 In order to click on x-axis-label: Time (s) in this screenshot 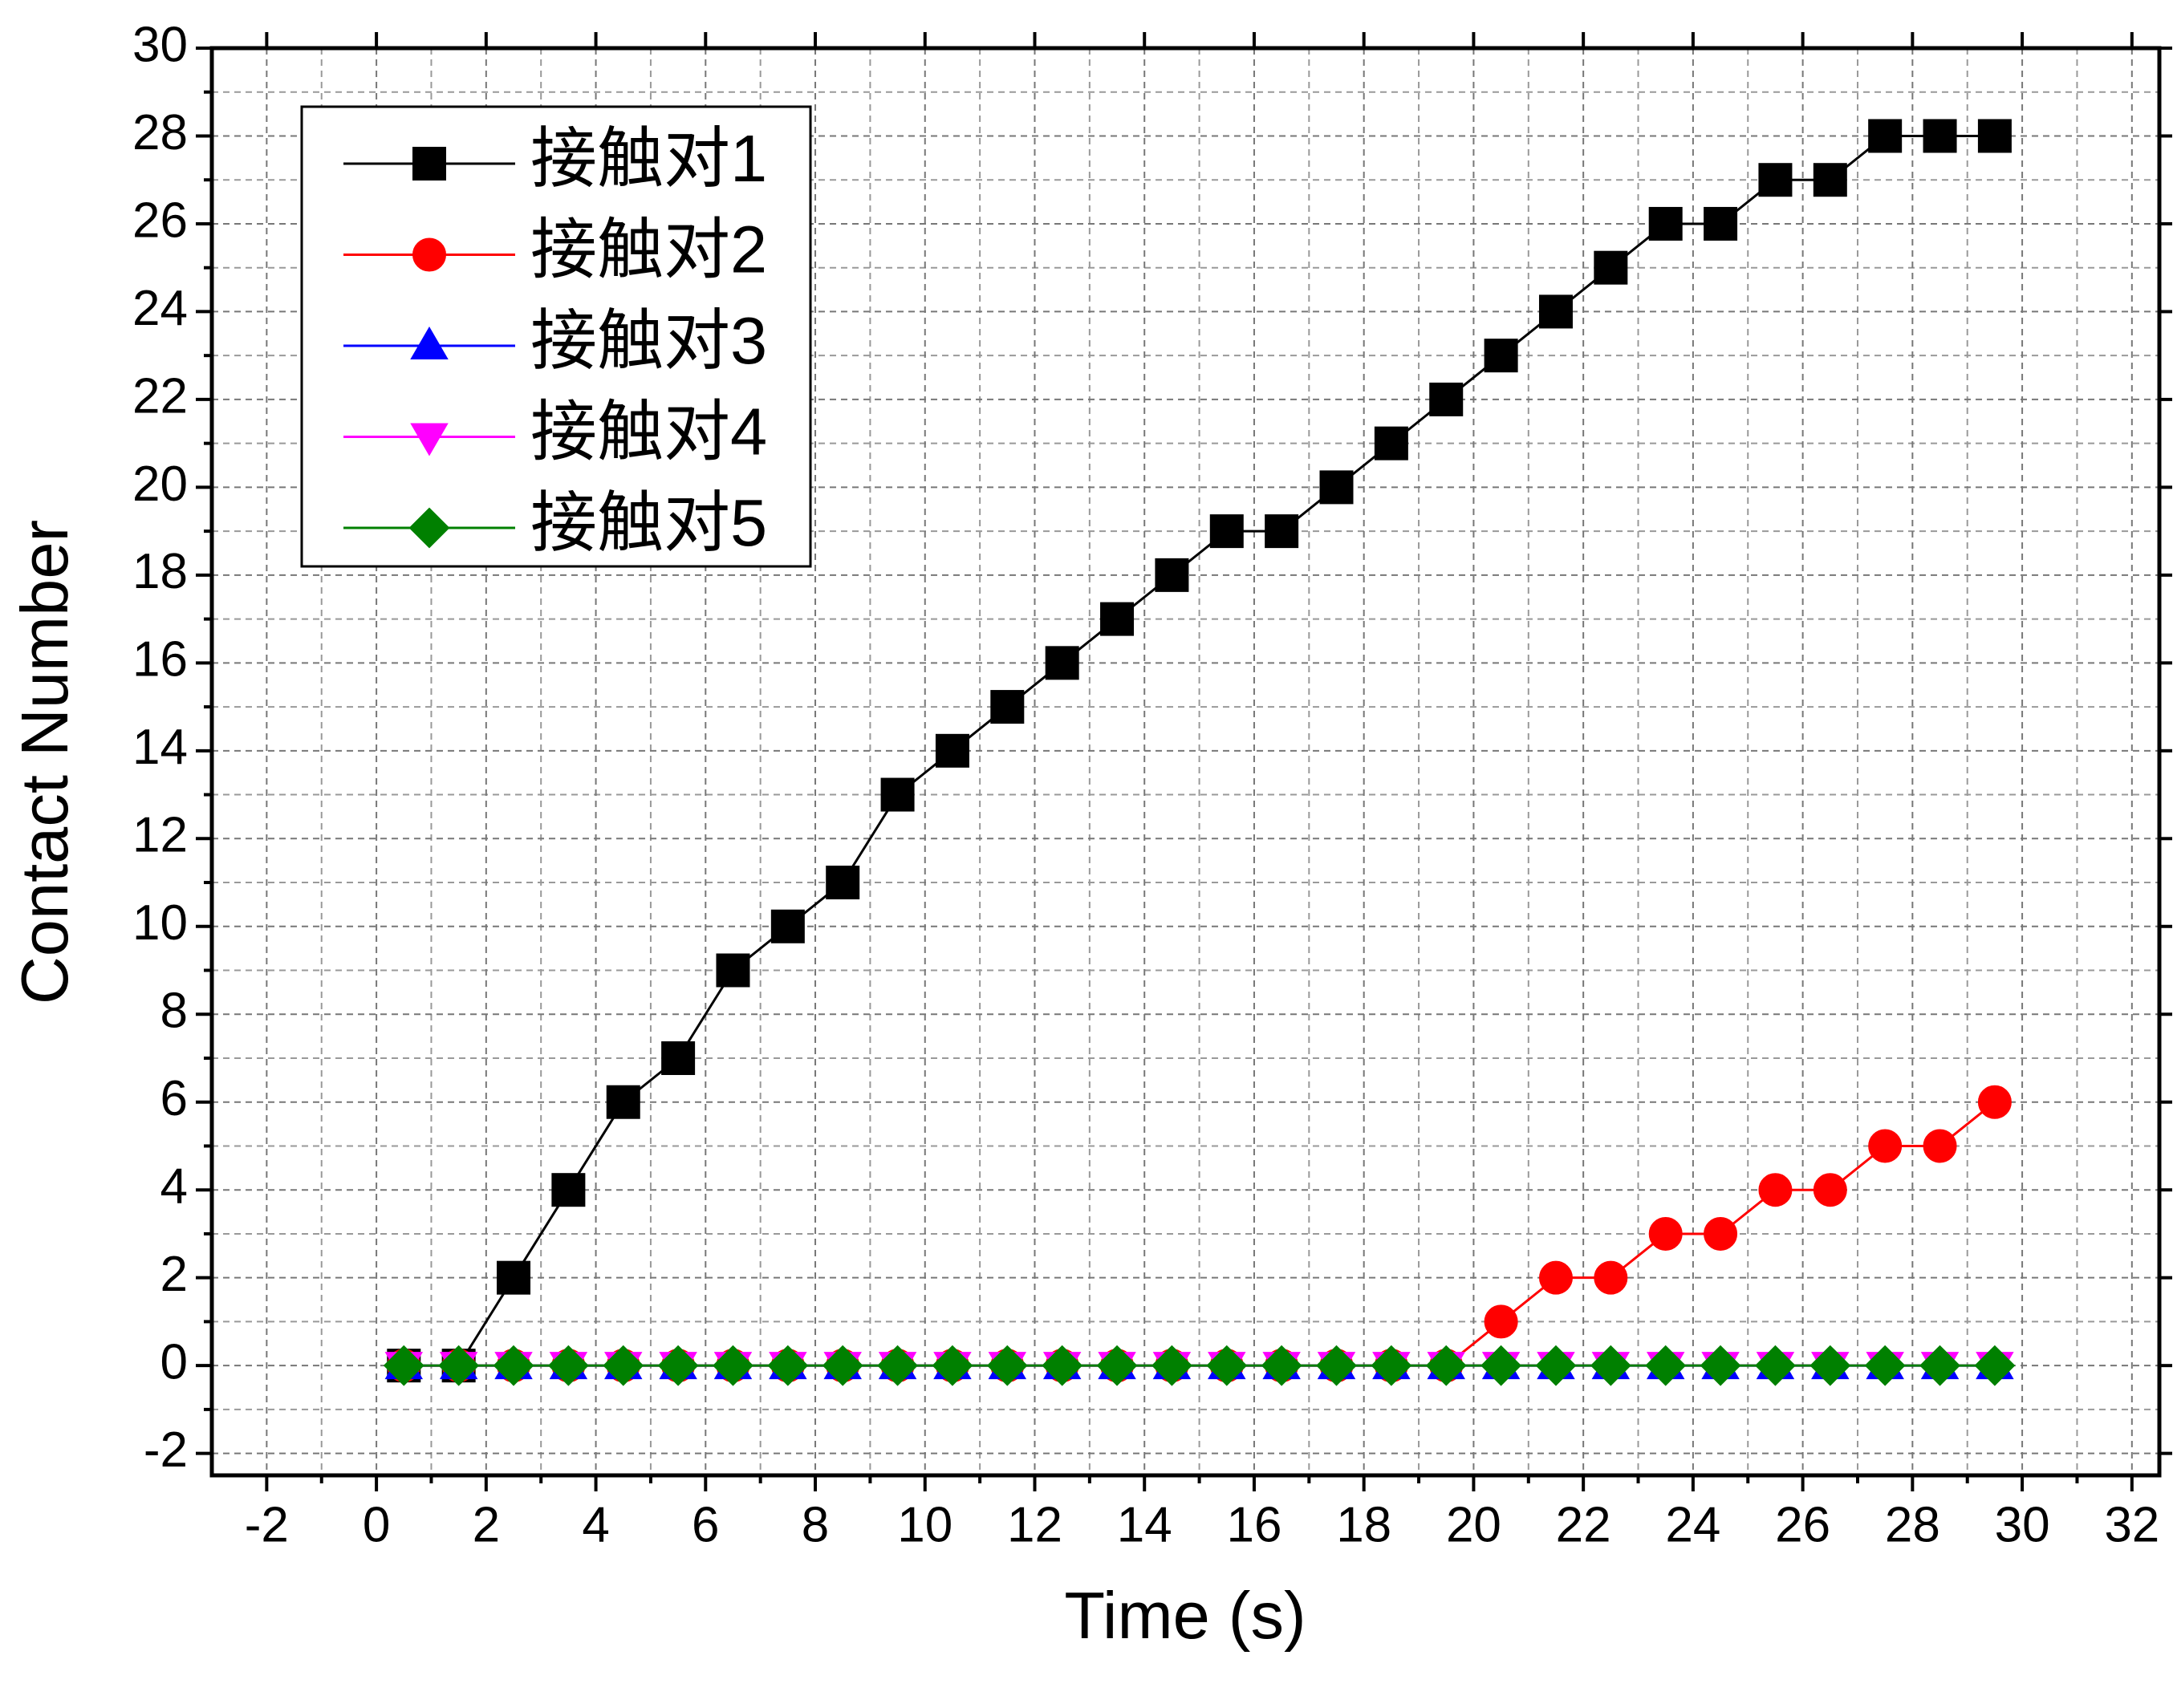, I will do `click(1185, 1616)`.